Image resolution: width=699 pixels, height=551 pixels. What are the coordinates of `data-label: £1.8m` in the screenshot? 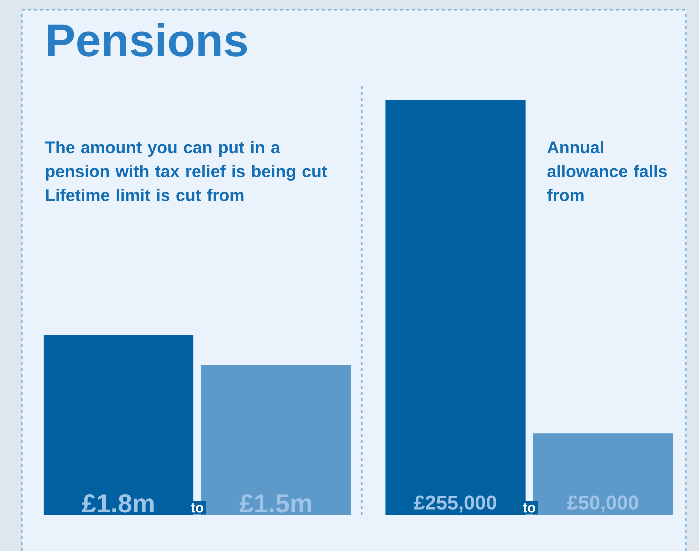 It's located at (118, 503).